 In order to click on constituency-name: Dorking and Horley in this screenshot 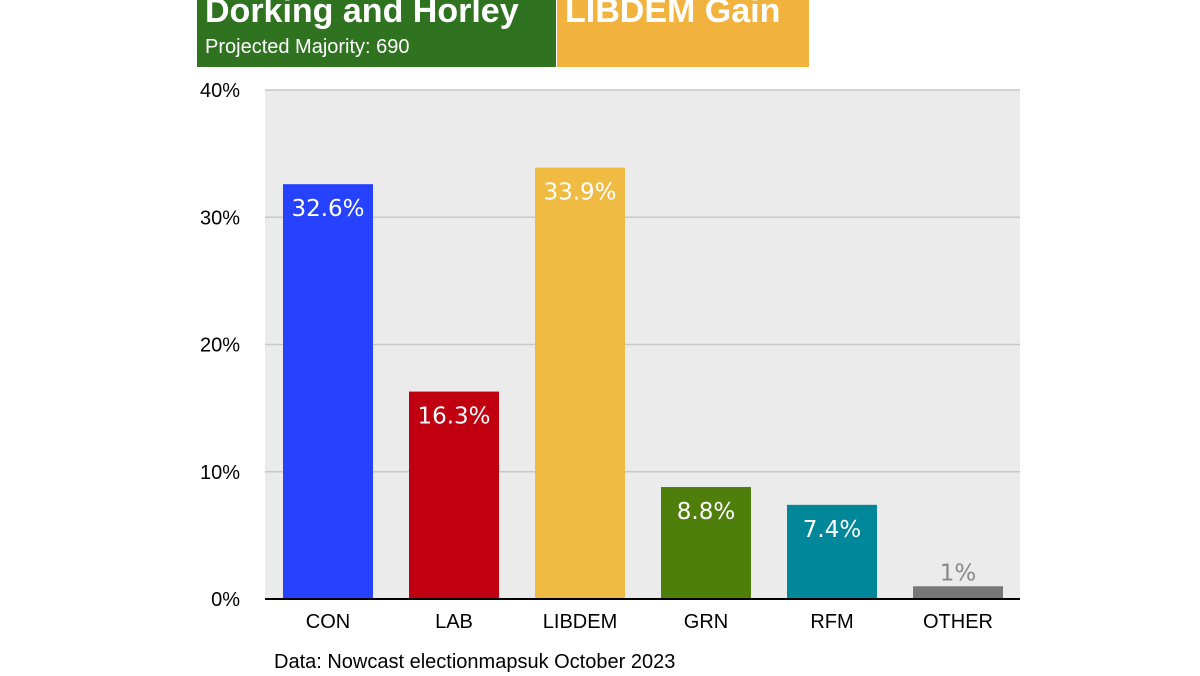, I will do `click(362, 15)`.